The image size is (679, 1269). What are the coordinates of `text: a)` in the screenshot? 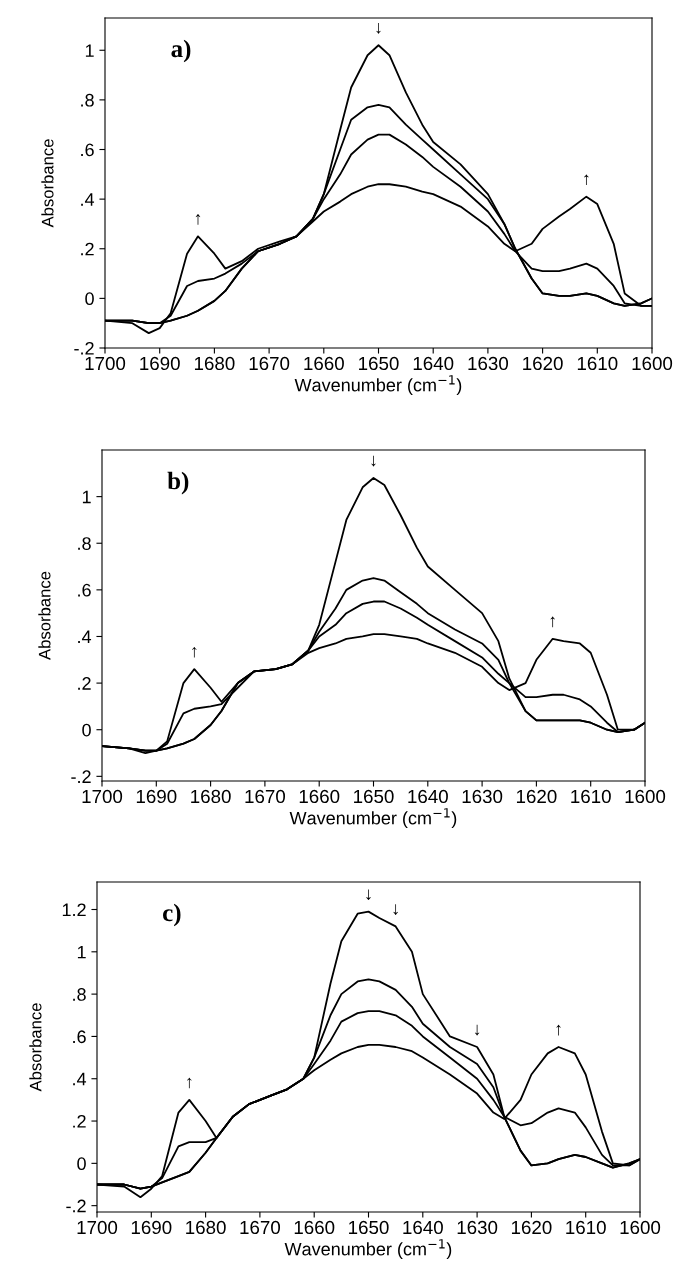 It's located at (181, 51).